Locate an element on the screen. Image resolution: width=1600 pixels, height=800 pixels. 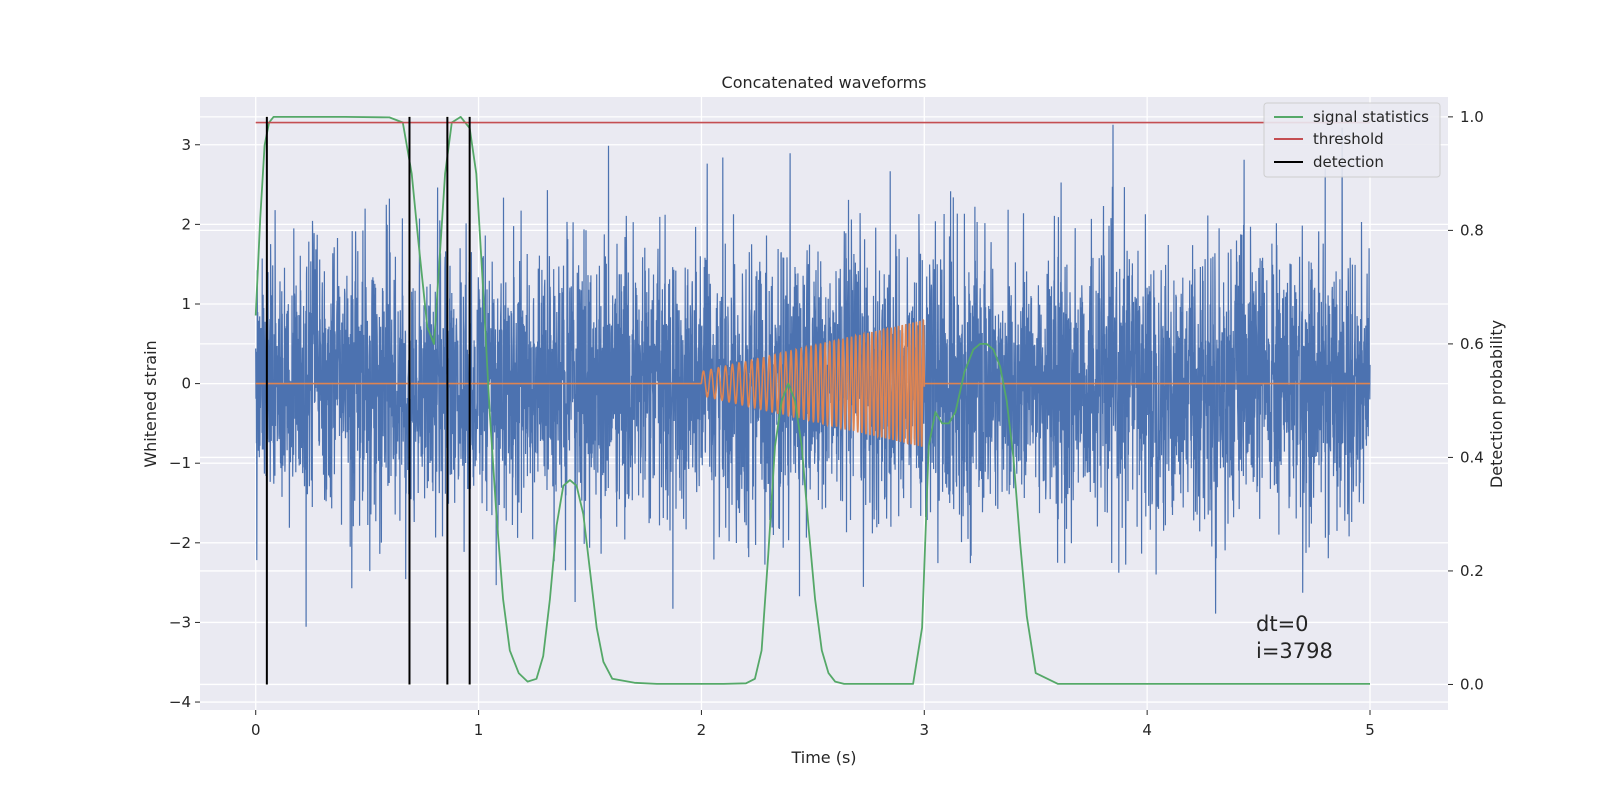
y-tick-label: −2 is located at coordinates (180, 543).